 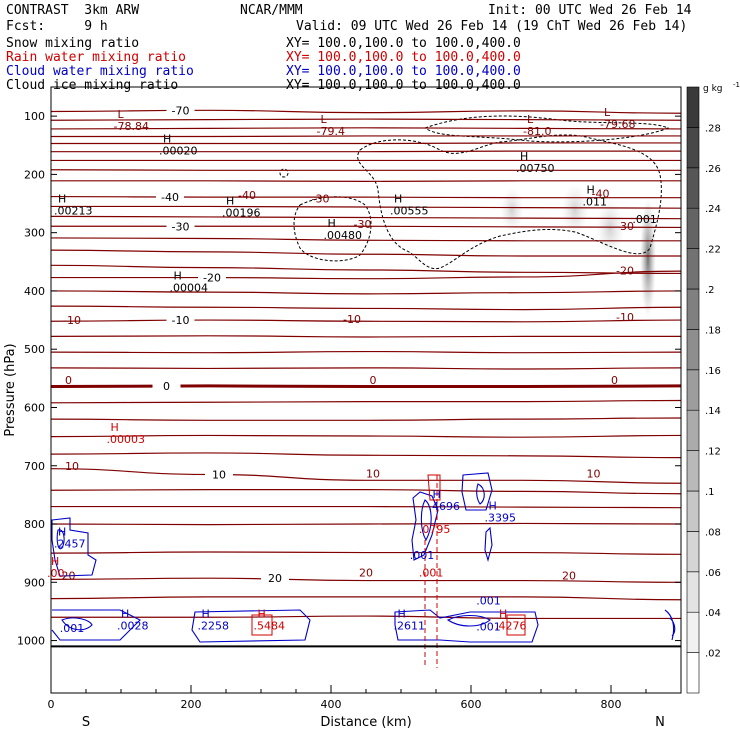 What do you see at coordinates (595, 202) in the screenshot?
I see `extremum-value: .011` at bounding box center [595, 202].